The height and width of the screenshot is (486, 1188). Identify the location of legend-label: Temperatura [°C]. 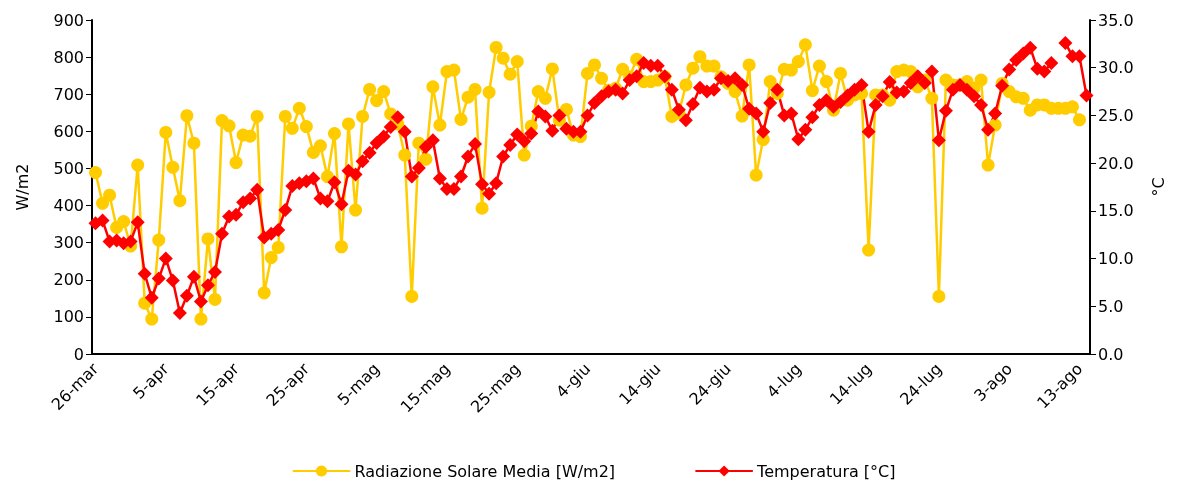
(826, 471).